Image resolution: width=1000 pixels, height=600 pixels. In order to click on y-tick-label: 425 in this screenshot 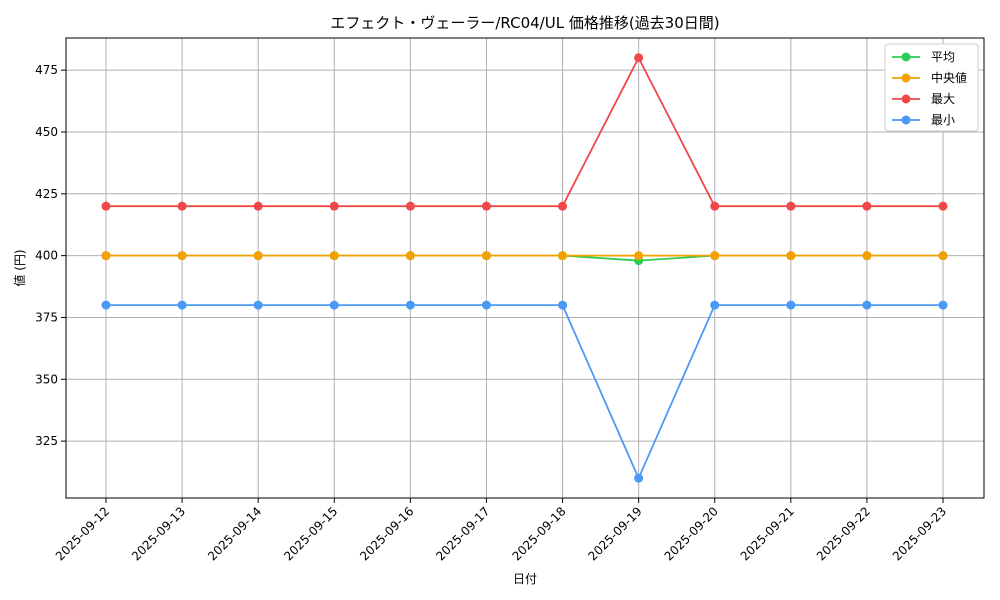, I will do `click(46, 194)`.